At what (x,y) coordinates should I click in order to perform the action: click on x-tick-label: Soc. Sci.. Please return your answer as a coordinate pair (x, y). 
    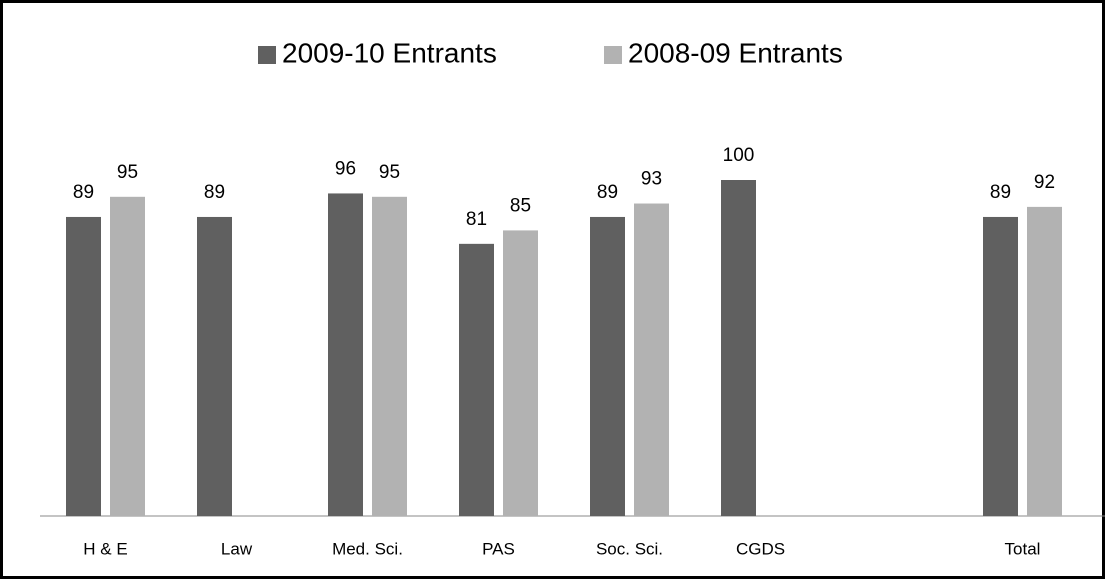
    Looking at the image, I should click on (629, 548).